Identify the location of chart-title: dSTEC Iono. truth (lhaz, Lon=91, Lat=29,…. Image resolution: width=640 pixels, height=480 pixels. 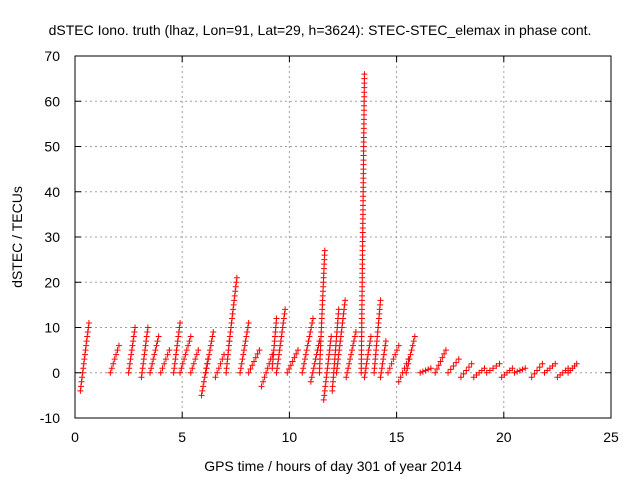
(320, 30).